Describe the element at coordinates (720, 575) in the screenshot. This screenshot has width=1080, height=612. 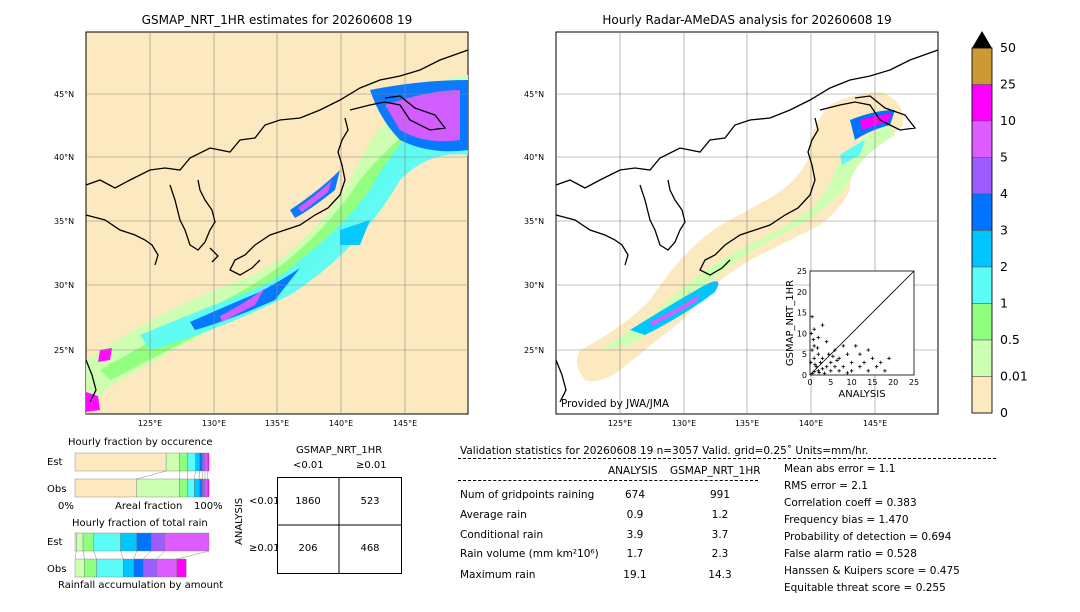
I see `stat-gsmap: 14.3` at that location.